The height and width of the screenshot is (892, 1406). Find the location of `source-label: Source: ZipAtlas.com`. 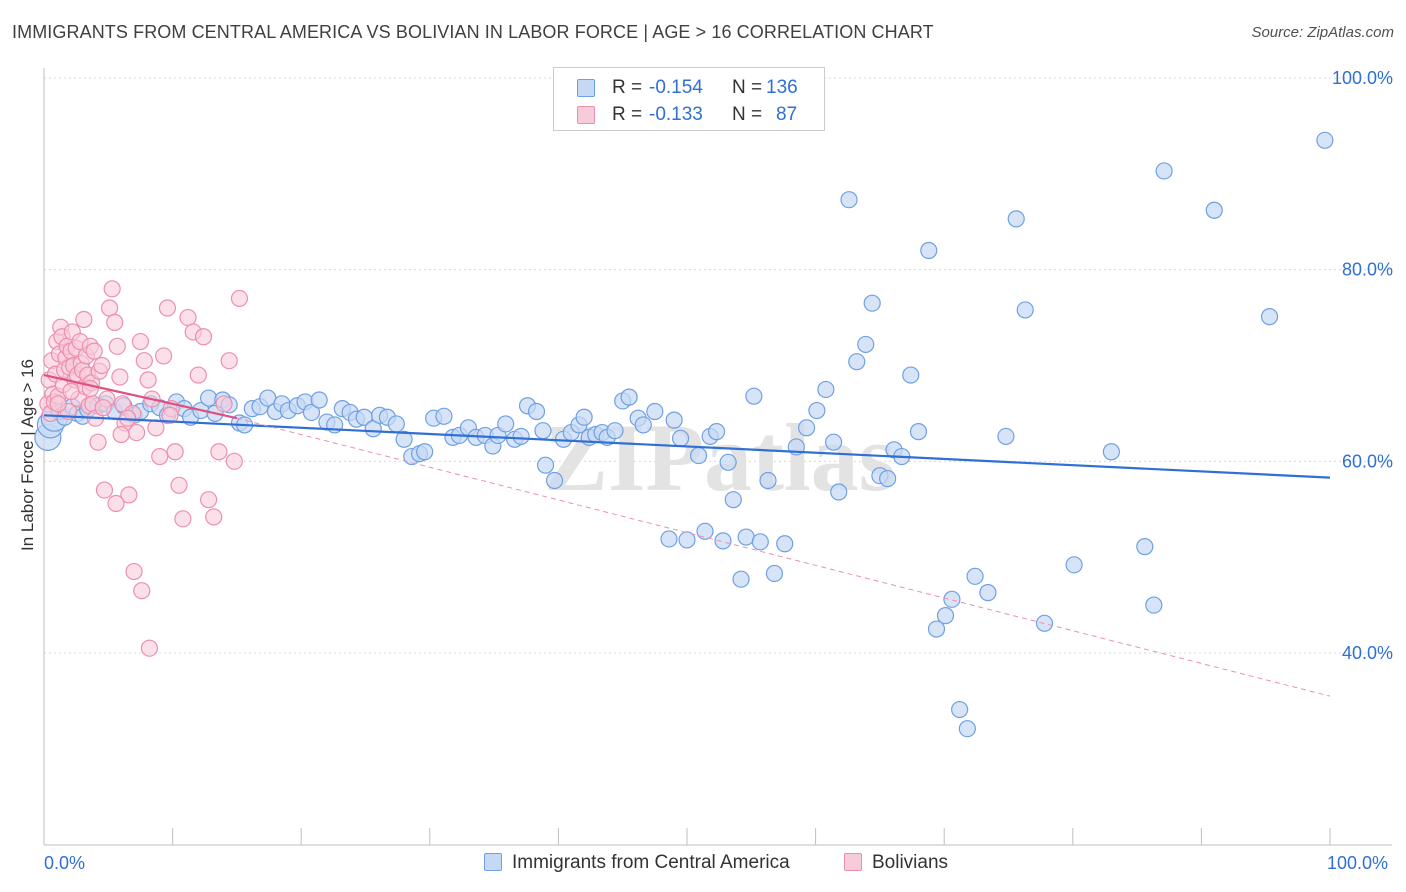

source-label: Source: ZipAtlas.com is located at coordinates (1322, 32).